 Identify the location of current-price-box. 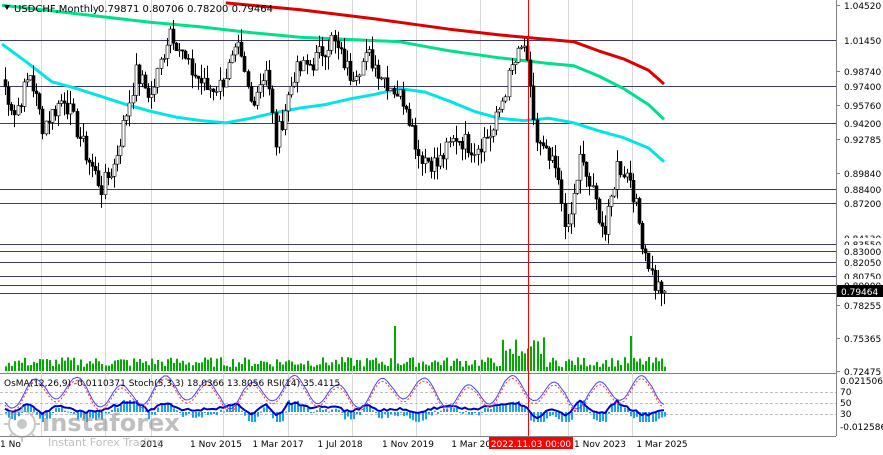
(860, 291).